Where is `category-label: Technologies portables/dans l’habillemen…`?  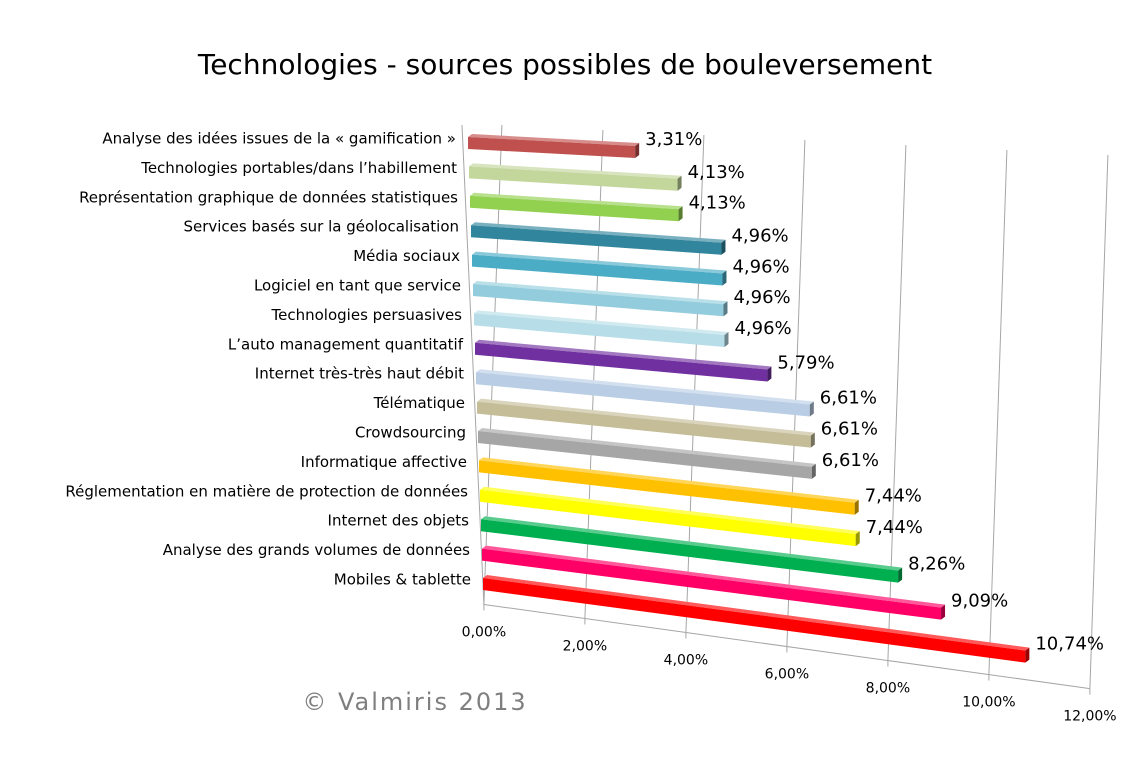 category-label: Technologies portables/dans l’habillemen… is located at coordinates (298, 168).